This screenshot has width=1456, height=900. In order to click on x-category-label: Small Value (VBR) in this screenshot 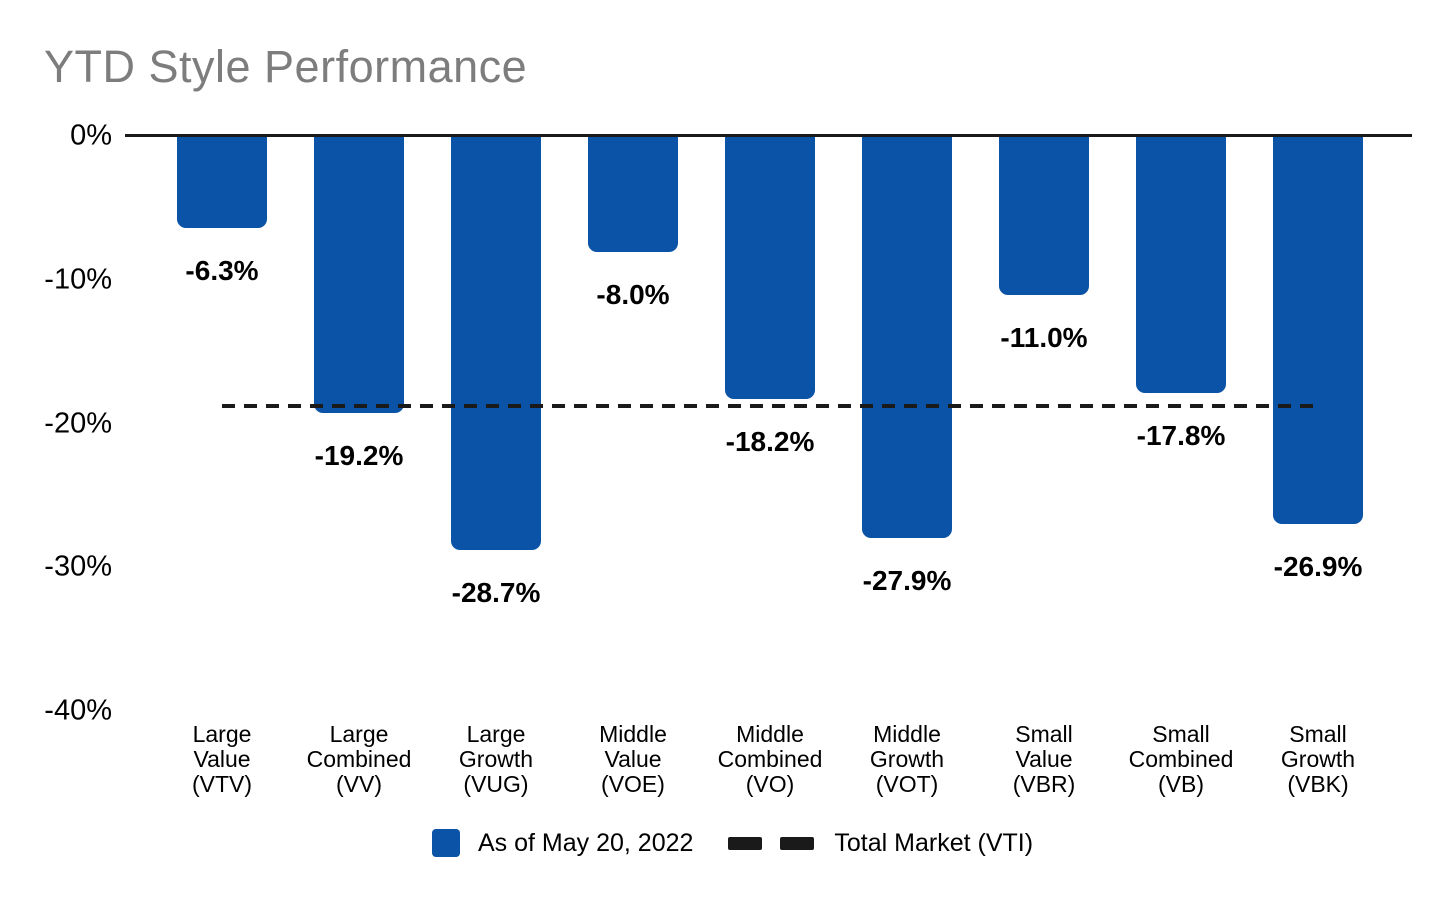, I will do `click(1044, 759)`.